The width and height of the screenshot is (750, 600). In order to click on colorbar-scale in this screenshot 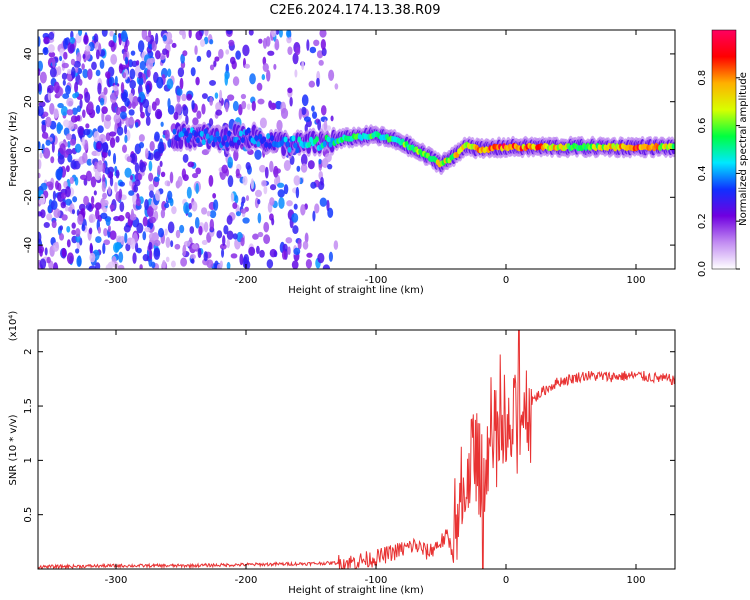, I will do `click(724, 149)`.